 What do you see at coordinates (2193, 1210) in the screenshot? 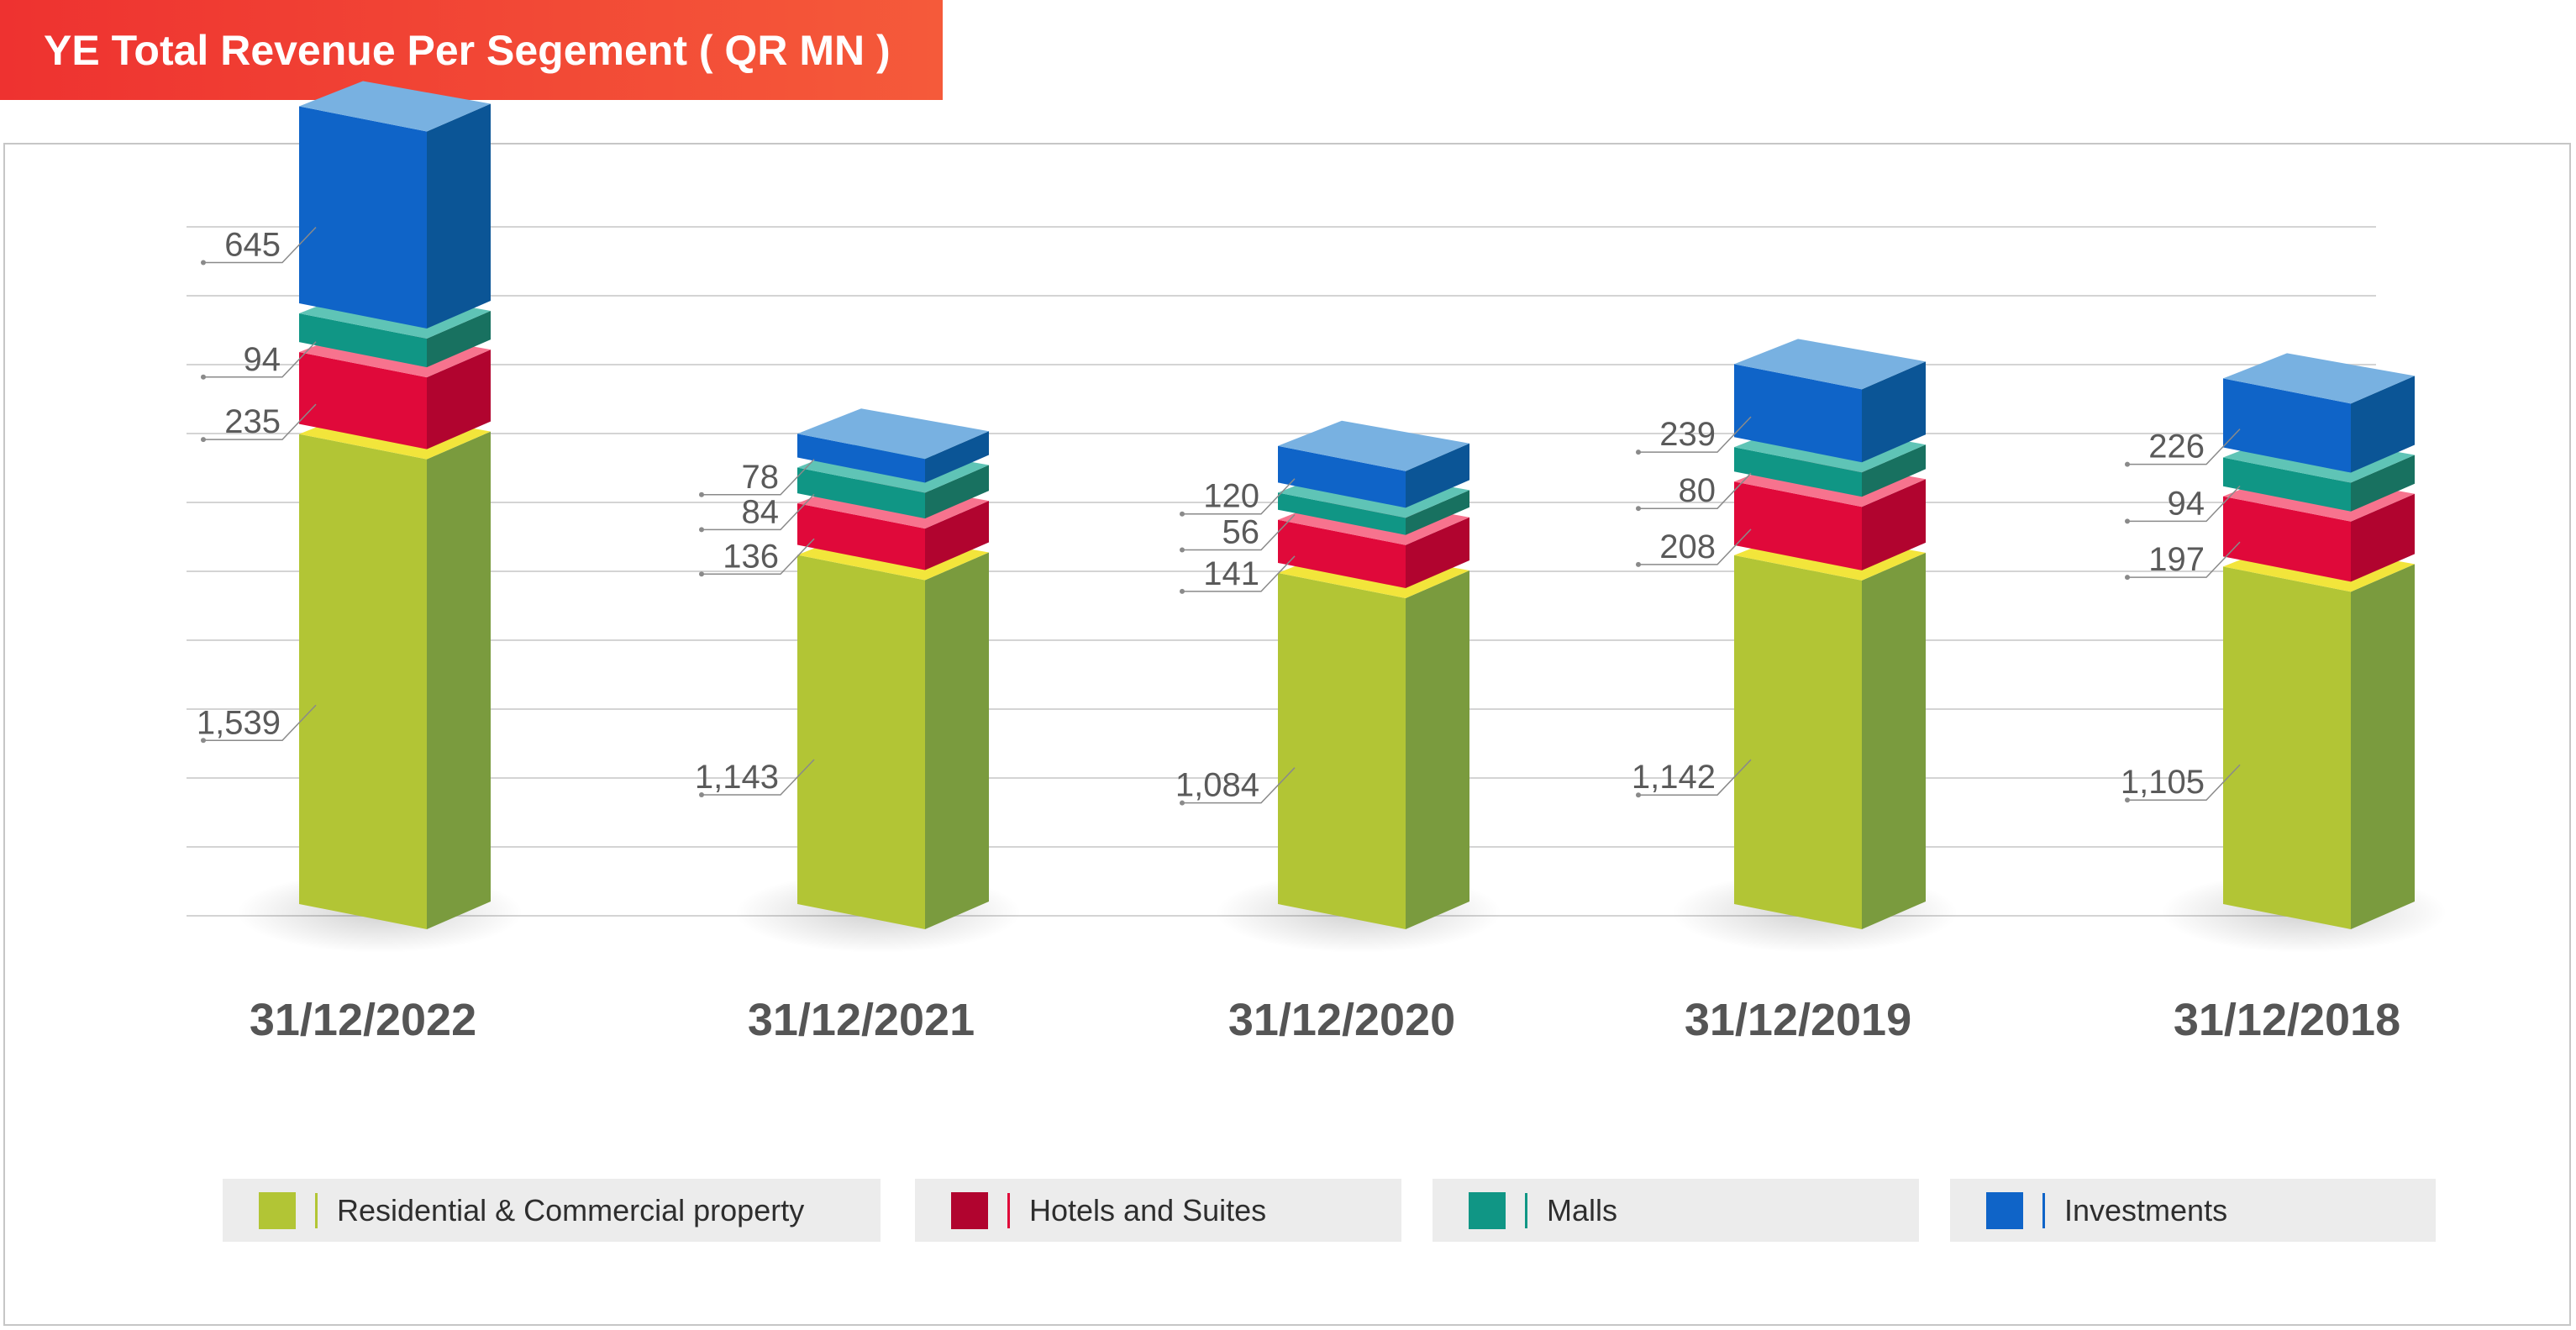
I see `legend-item-investments: Investments` at bounding box center [2193, 1210].